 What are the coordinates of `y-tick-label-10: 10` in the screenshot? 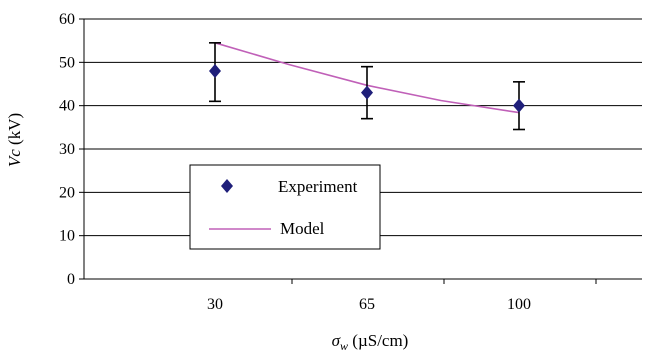 It's located at (67, 236).